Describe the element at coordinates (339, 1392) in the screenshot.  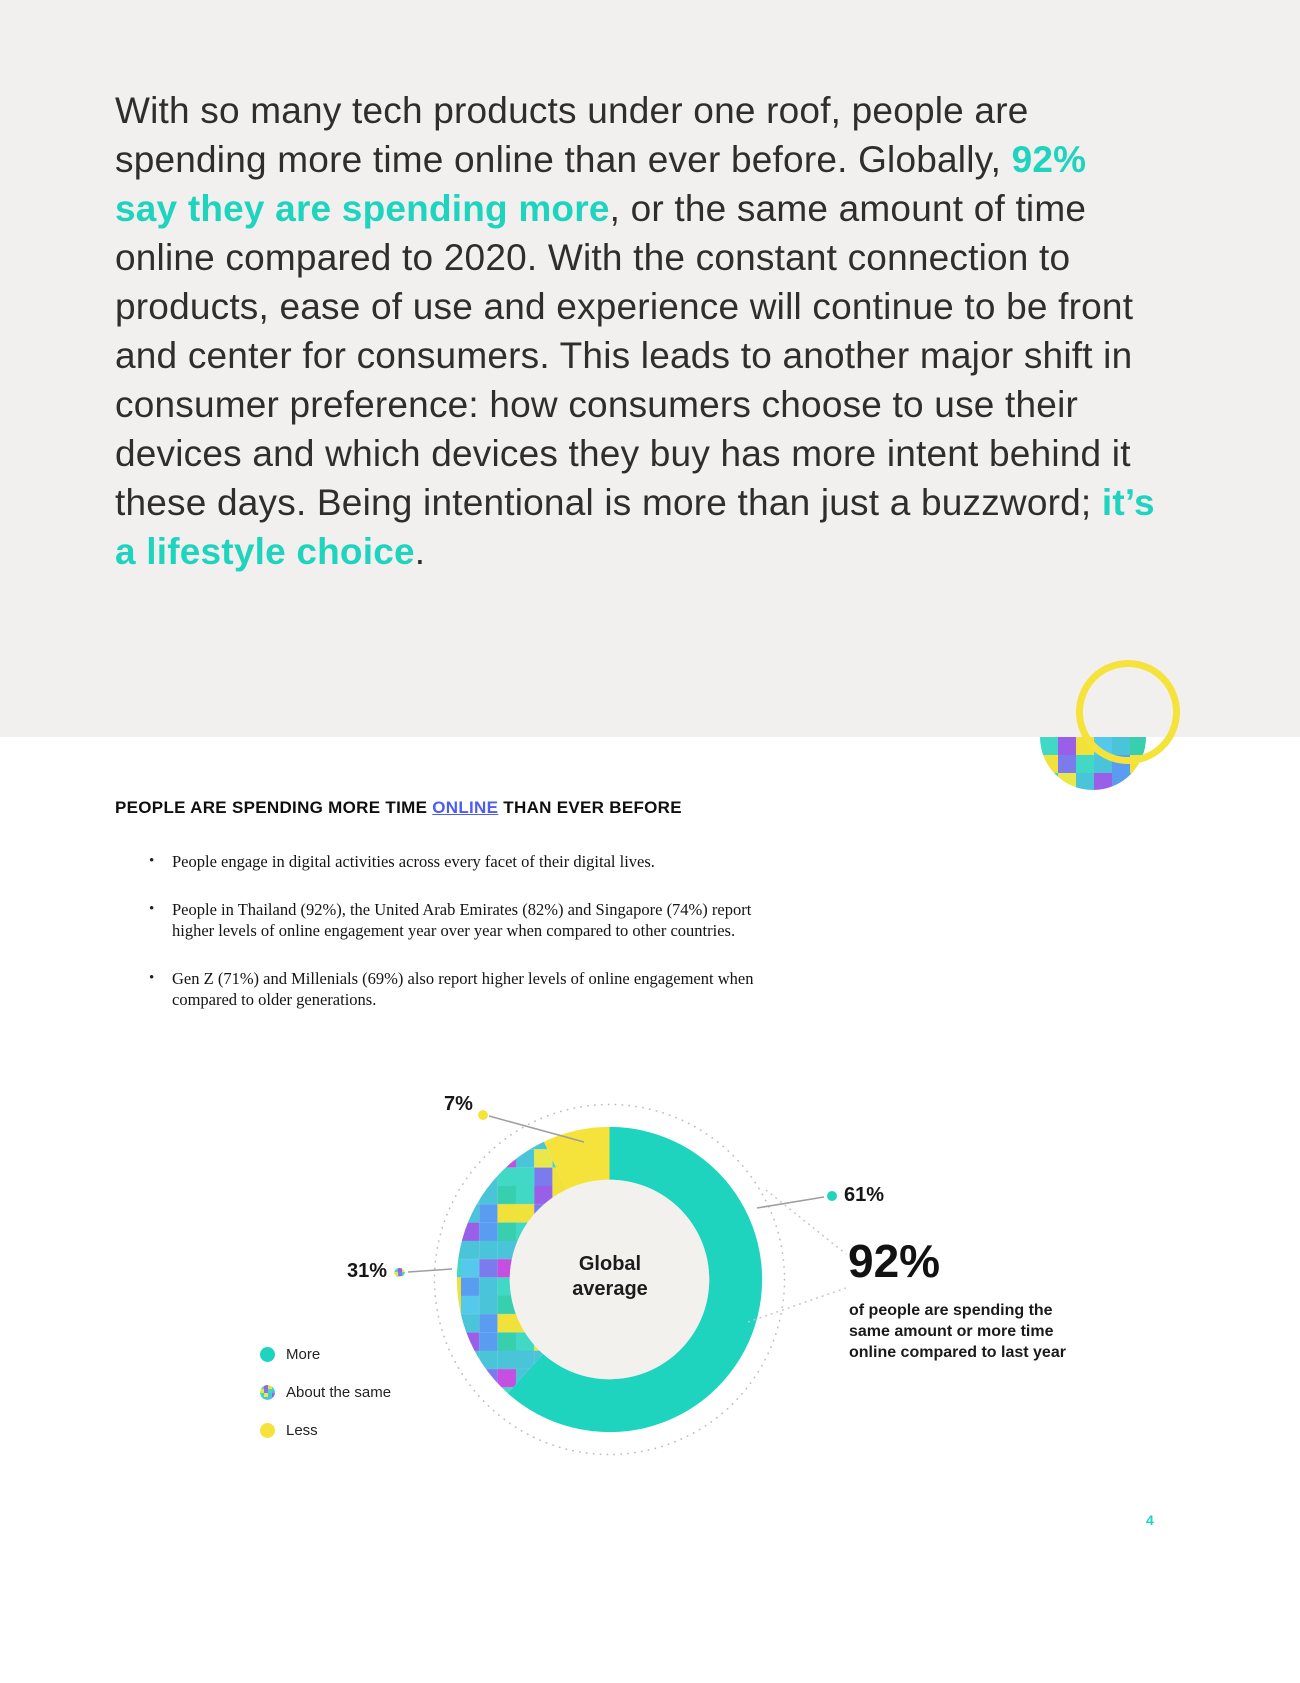
I see `legend-label-about-the-same: About the same` at that location.